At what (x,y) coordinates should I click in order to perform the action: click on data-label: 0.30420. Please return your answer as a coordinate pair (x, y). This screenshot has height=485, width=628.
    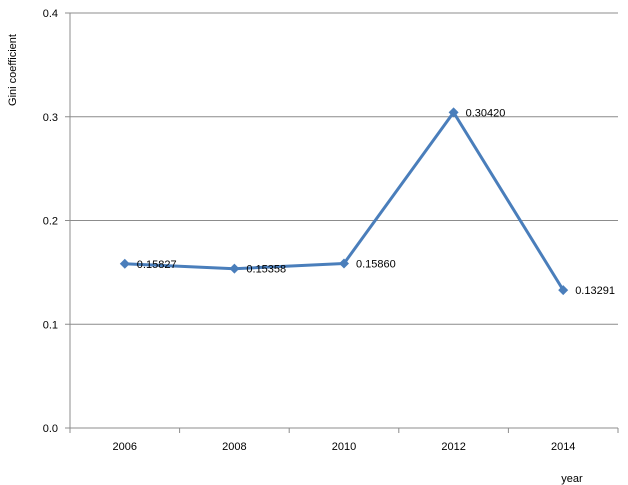
    Looking at the image, I should click on (486, 113).